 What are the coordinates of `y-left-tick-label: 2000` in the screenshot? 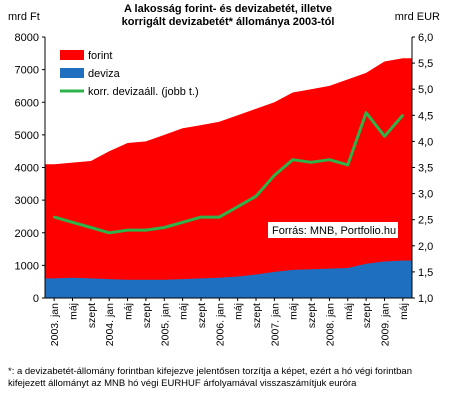 It's located at (27, 234).